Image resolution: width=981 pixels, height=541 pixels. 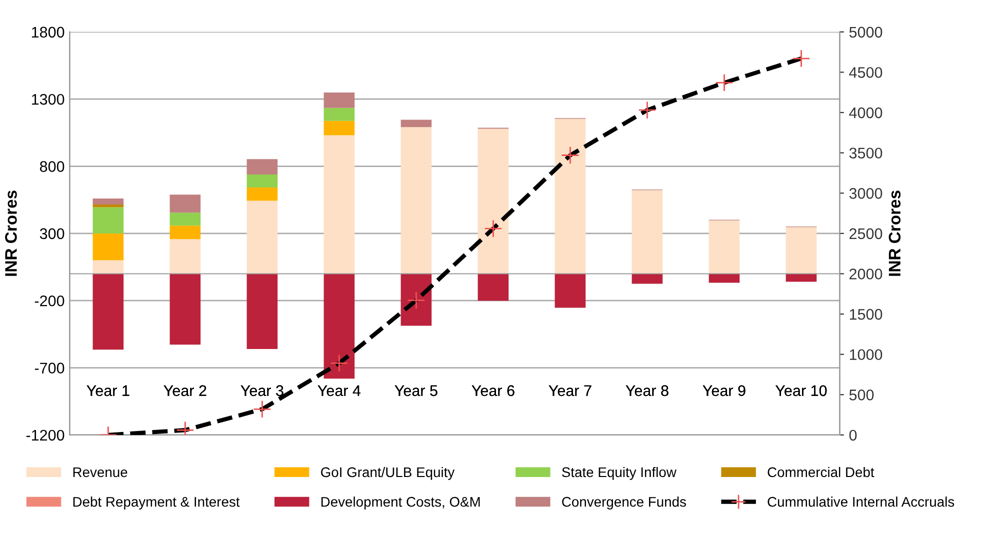 I want to click on y2-tick-label: 1000, so click(x=866, y=354).